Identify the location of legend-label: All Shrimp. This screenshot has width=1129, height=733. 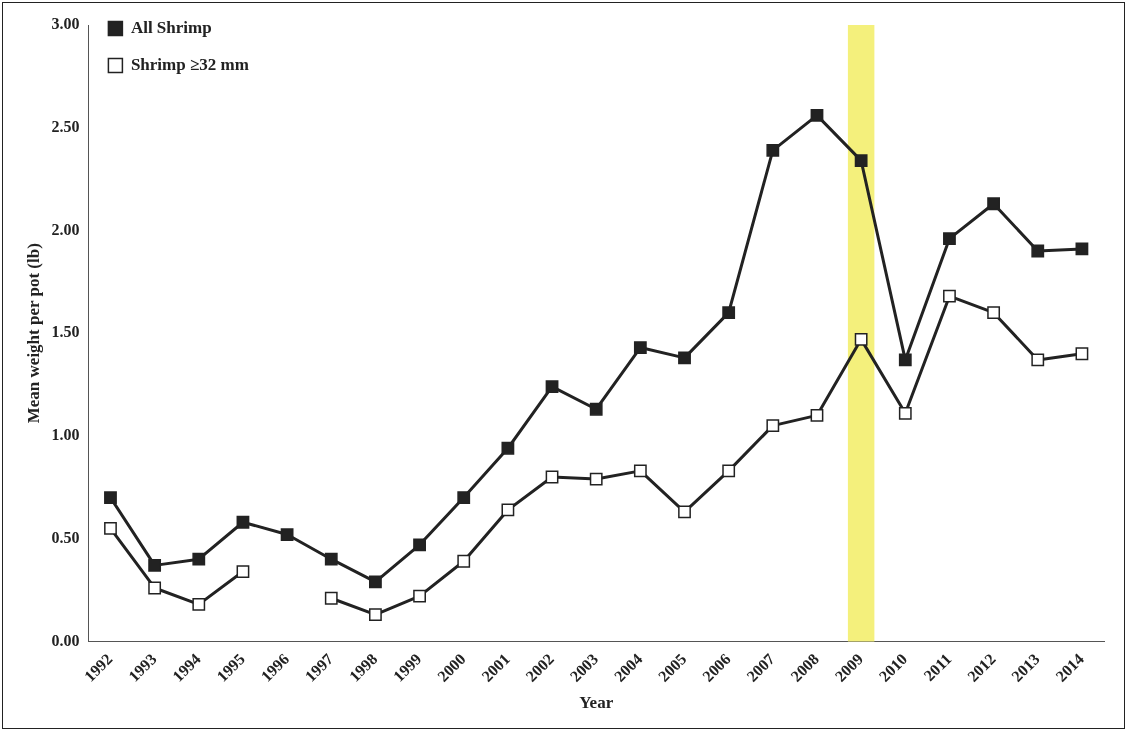
(171, 27).